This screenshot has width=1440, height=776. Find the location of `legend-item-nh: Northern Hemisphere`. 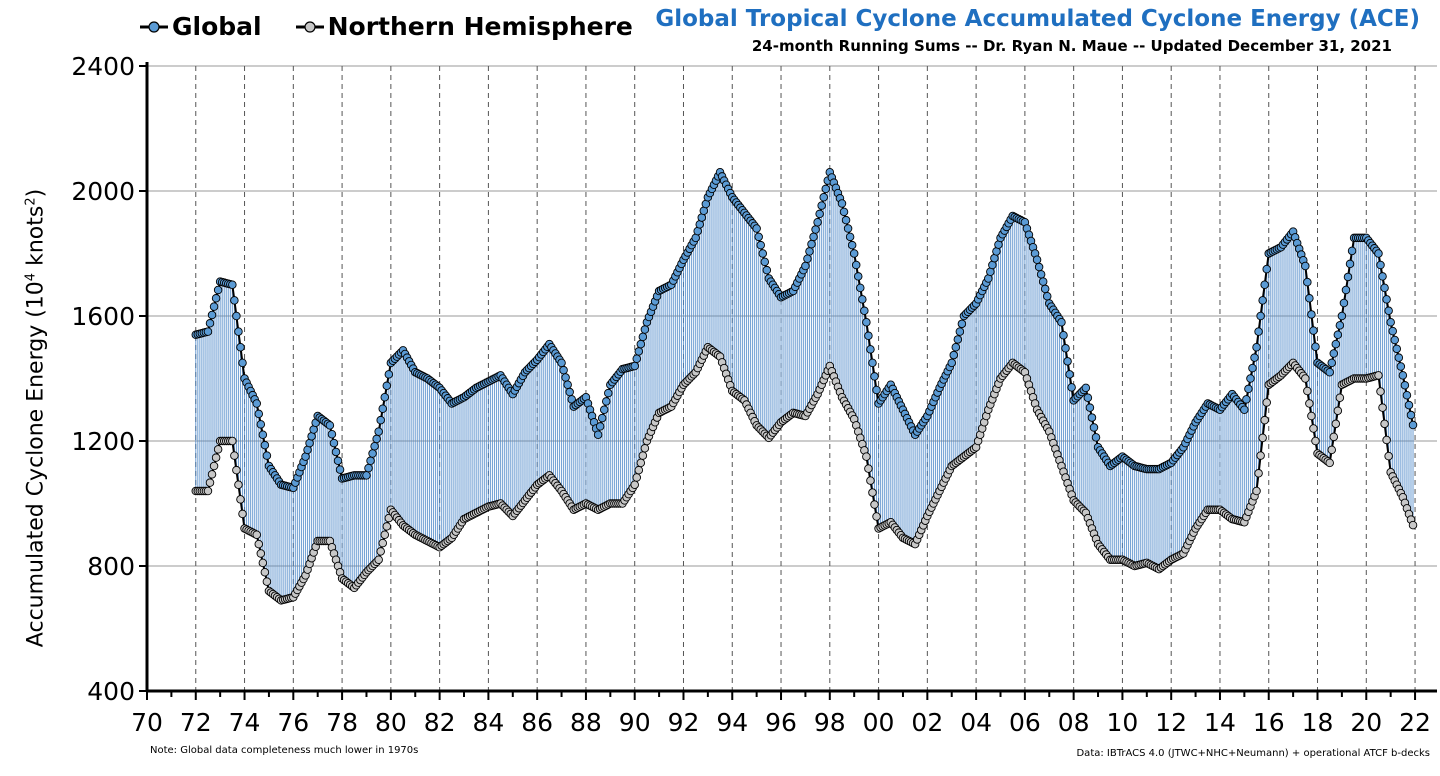

legend-item-nh: Northern Hemisphere is located at coordinates (464, 26).